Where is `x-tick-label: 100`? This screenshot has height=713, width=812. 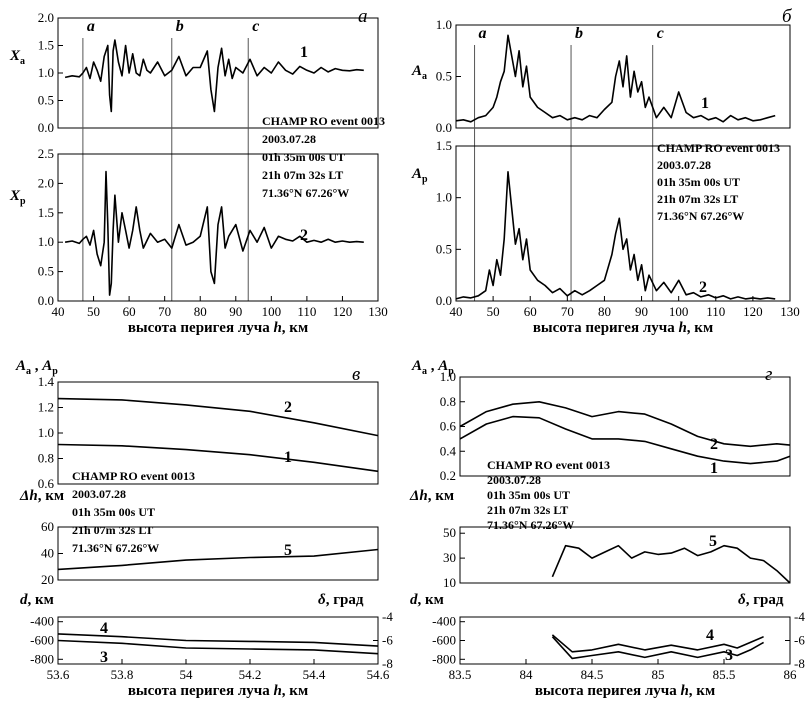 x-tick-label: 100 is located at coordinates (272, 311).